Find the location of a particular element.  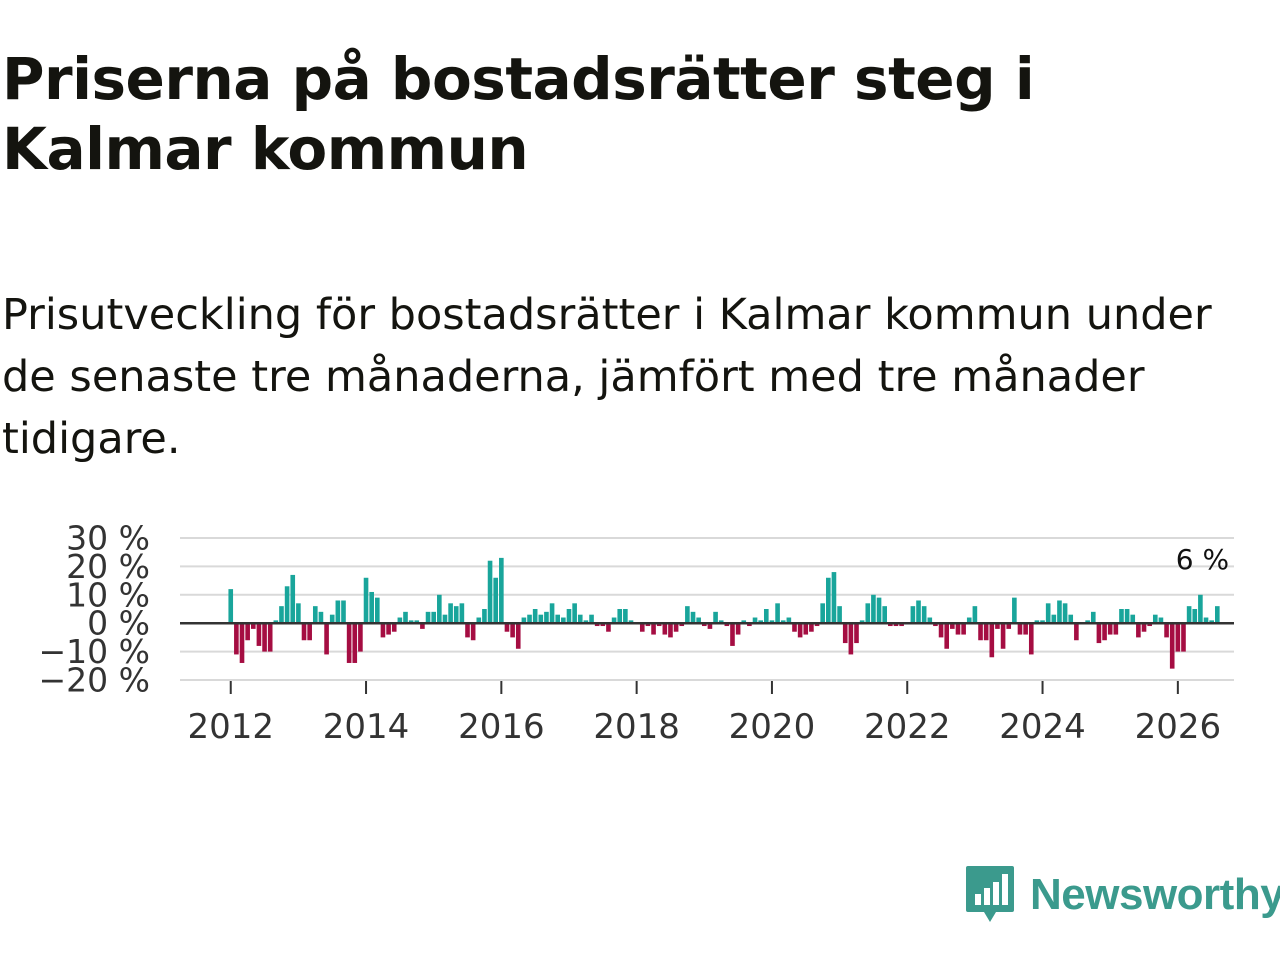

x-tick-label: 2014 is located at coordinates (366, 727).